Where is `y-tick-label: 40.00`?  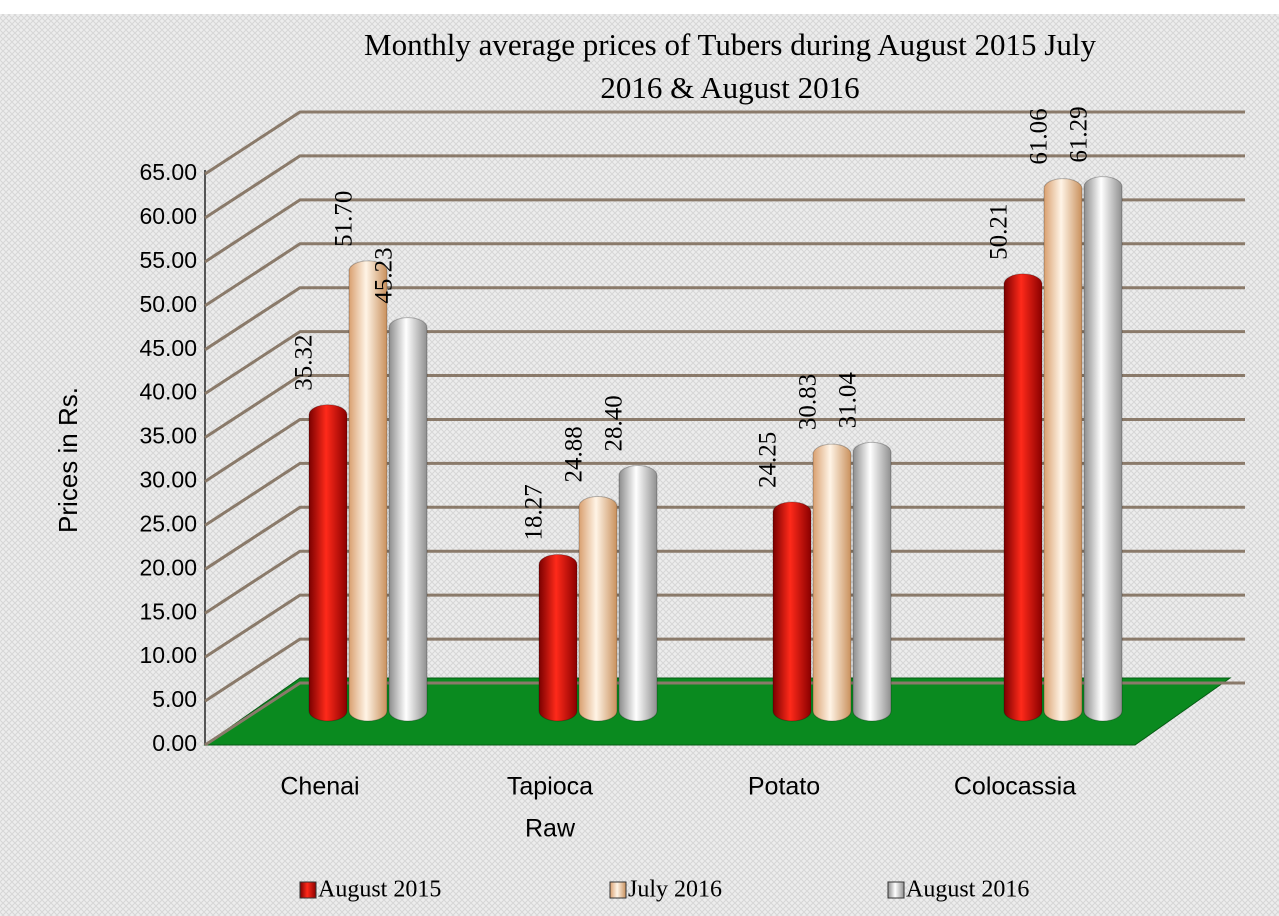
y-tick-label: 40.00 is located at coordinates (168, 392).